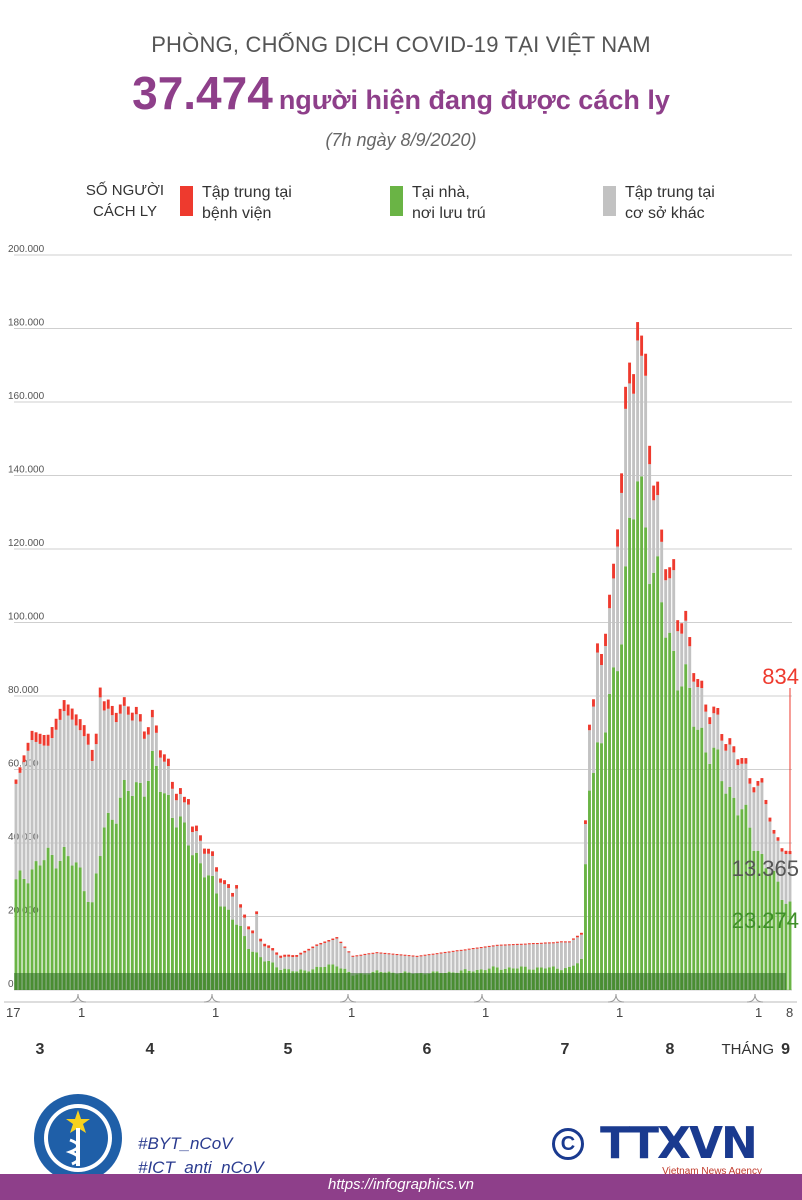  Describe the element at coordinates (125, 211) in the screenshot. I see `y-axis-label-line2: CÁCH LY` at that location.